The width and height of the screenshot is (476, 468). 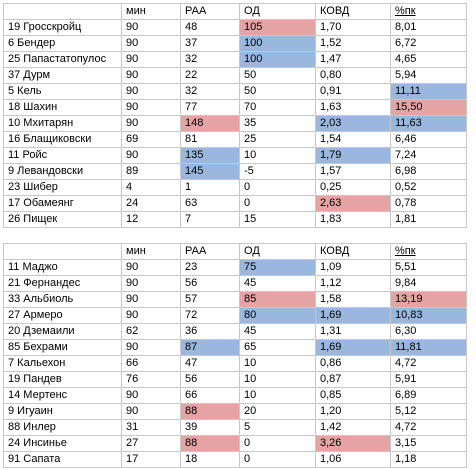 What do you see at coordinates (62, 11) in the screenshot?
I see `column-header-player` at bounding box center [62, 11].